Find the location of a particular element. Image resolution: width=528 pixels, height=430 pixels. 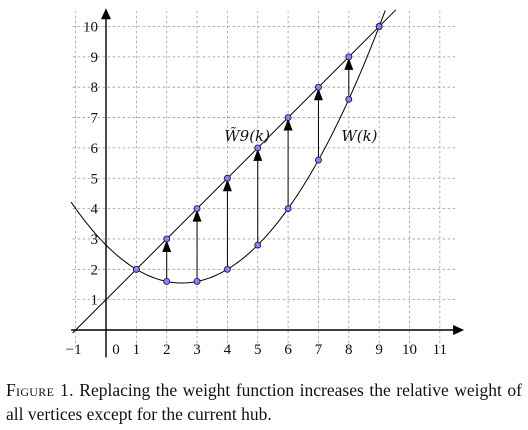

y-axis-arrowhead is located at coordinates (106, 14).